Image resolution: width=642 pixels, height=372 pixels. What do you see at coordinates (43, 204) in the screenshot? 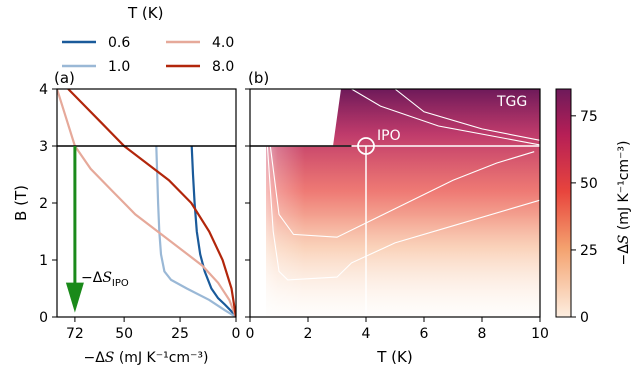
I see `ytick-label-2: 2` at bounding box center [43, 204].